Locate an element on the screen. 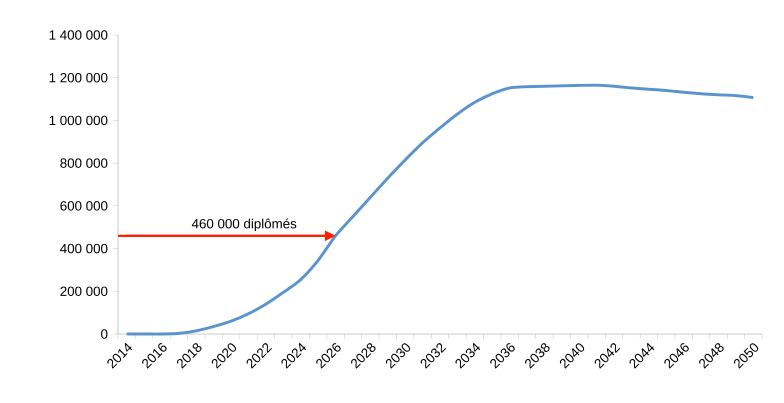 This screenshot has height=403, width=784. y-tick-label: 600 000 is located at coordinates (84, 206).